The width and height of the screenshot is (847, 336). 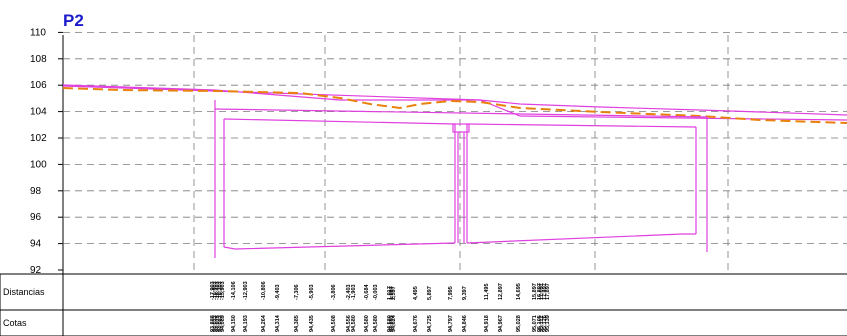 I want to click on cota-value: 95,071, so click(x=535, y=323).